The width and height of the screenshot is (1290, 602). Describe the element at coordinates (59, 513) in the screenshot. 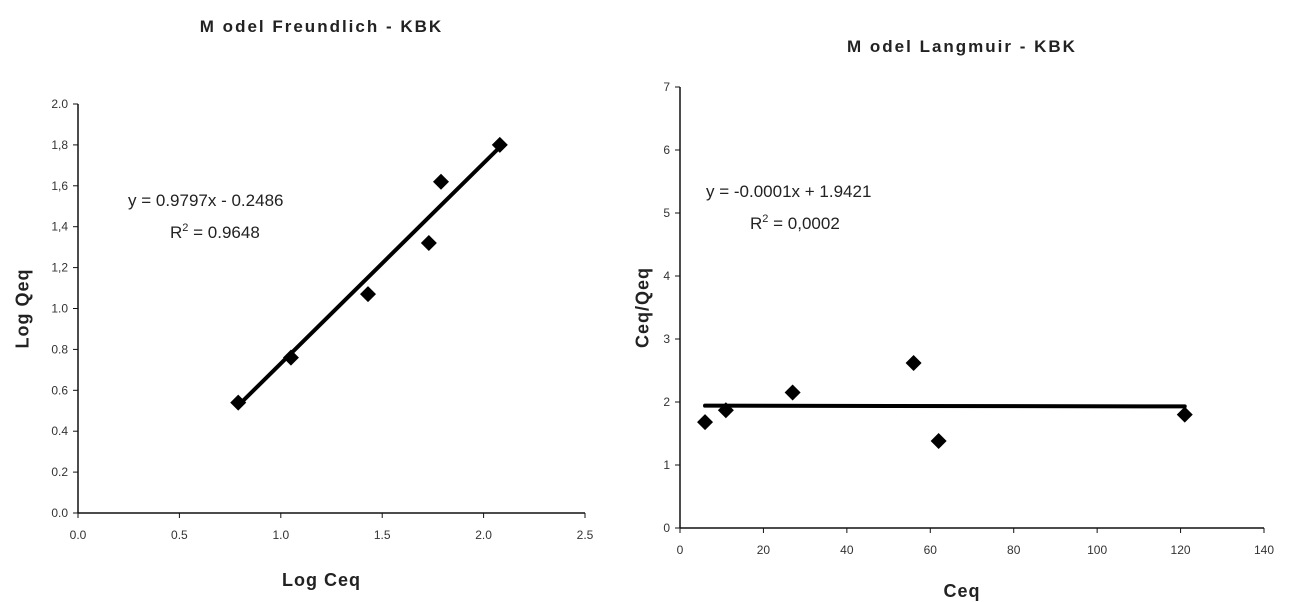

I see `y-tick-label: 0.0` at that location.